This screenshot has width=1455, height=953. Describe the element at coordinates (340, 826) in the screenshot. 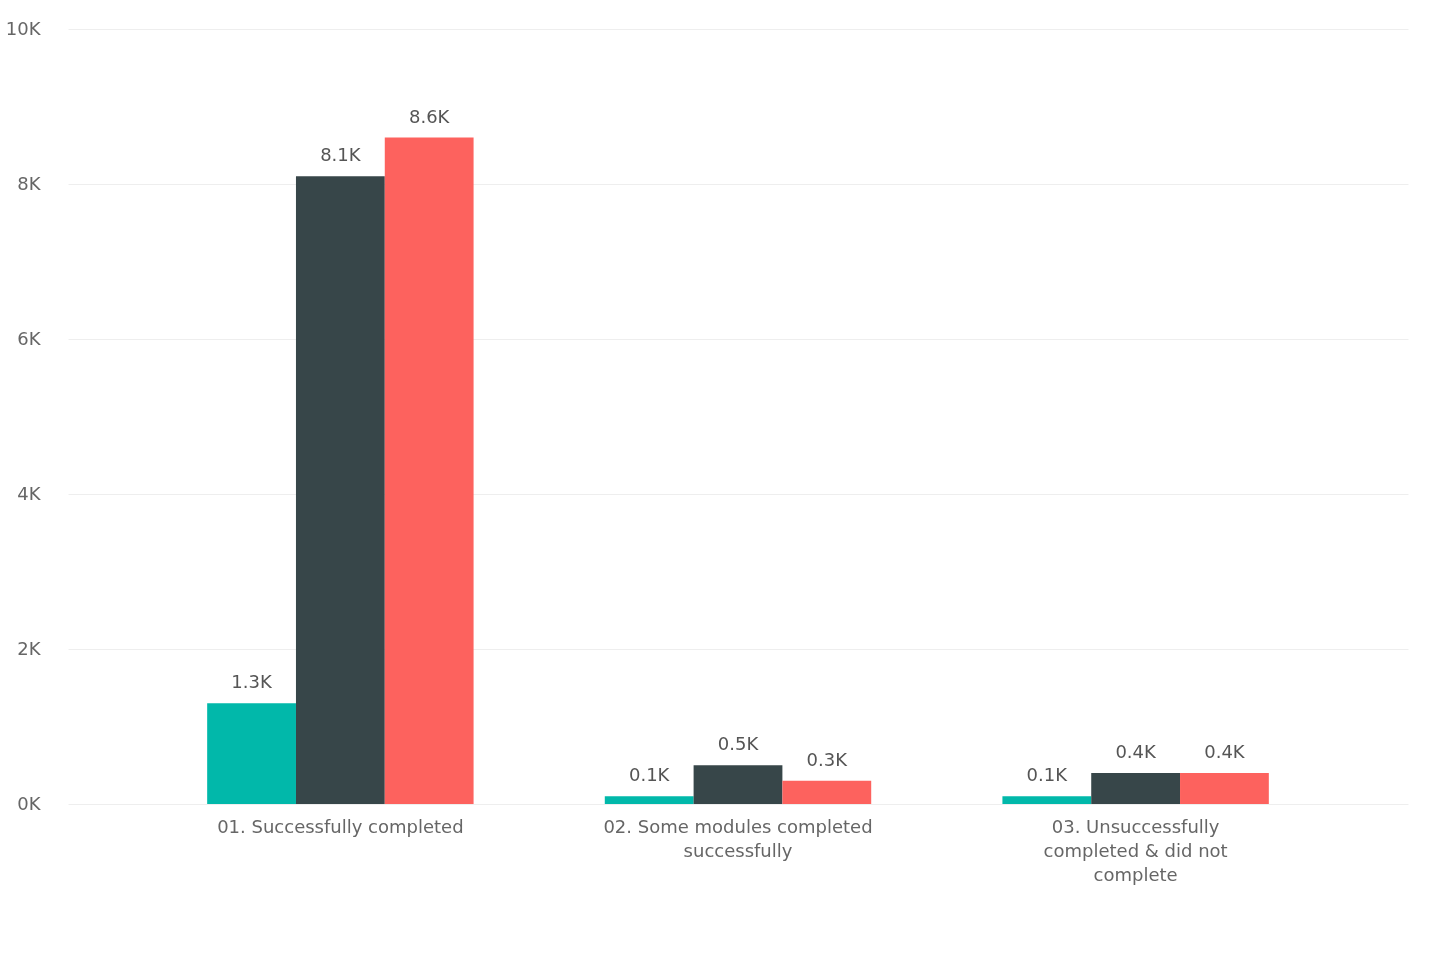

I see `x-tick-label: 01. Successfully completed` at that location.